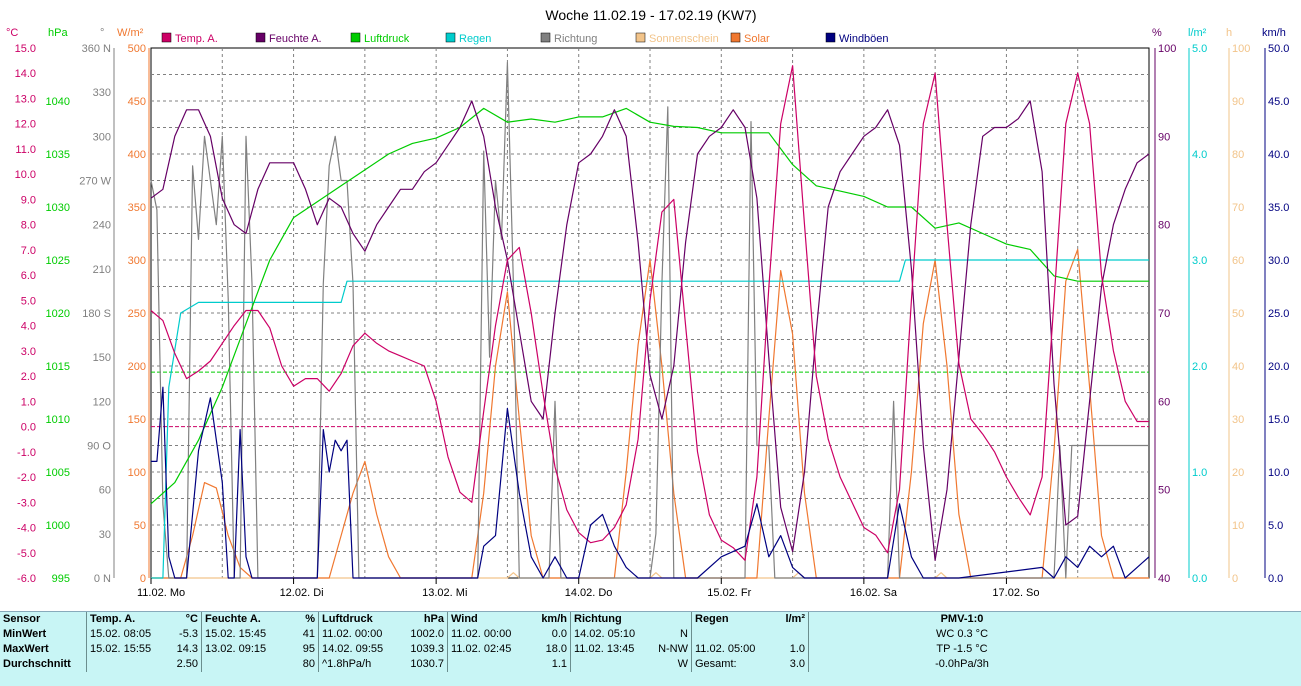 This screenshot has height=686, width=1301. Describe the element at coordinates (308, 664) in the screenshot. I see `stats-cell: 80` at that location.